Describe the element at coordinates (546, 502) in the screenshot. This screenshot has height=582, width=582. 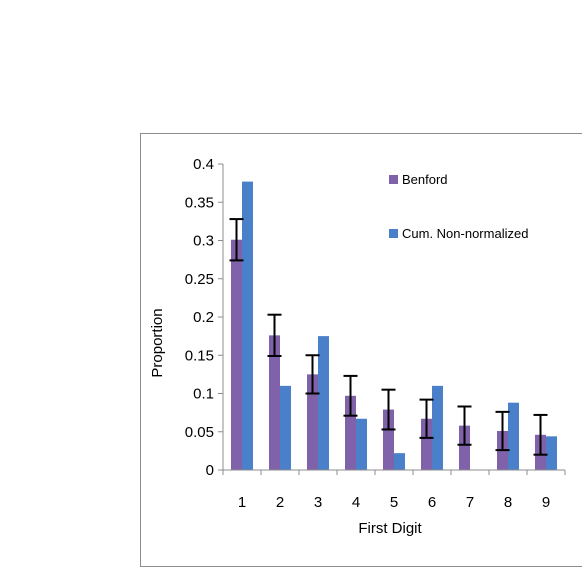
I see `x-tick-label: 9` at that location.